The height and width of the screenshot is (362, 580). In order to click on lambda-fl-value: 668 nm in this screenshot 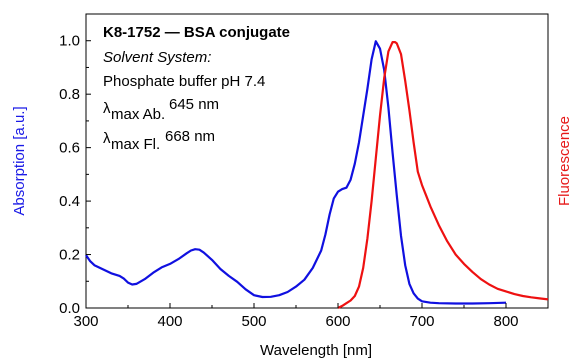, I will do `click(190, 136)`.